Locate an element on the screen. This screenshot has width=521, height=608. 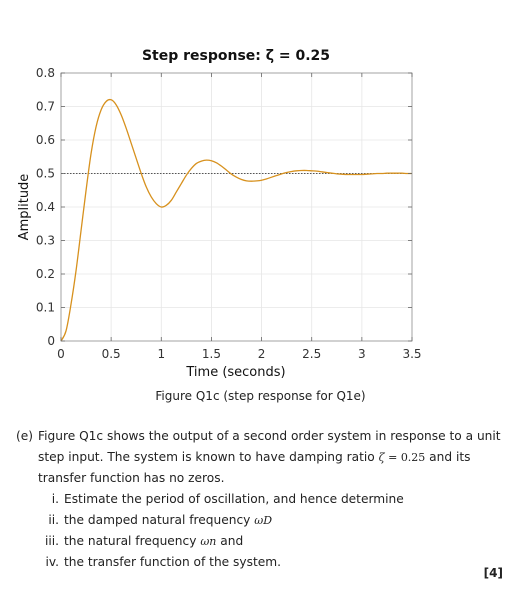
item-number: ii. is located at coordinates (53, 520).